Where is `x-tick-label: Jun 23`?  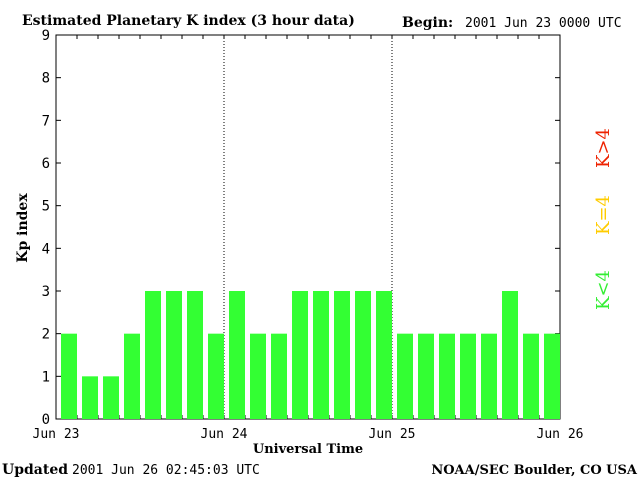 x-tick-label: Jun 23 is located at coordinates (56, 434).